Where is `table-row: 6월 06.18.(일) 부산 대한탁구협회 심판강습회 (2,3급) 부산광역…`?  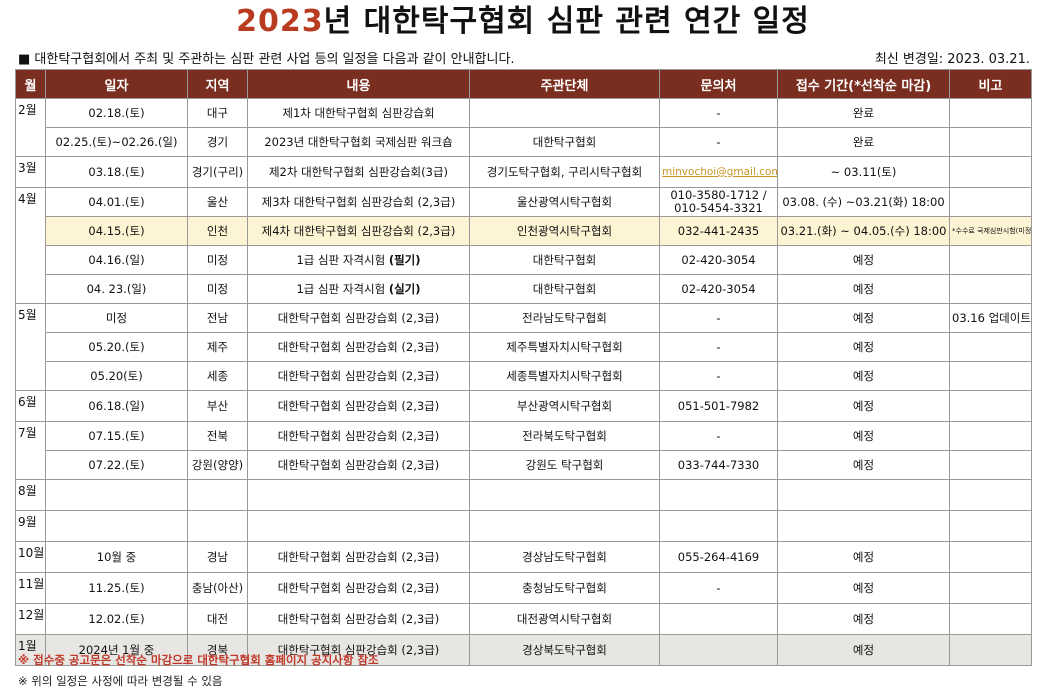 table-row: 6월 06.18.(일) 부산 대한탁구협회 심판강습회 (2,3급) 부산광역… is located at coordinates (523, 406).